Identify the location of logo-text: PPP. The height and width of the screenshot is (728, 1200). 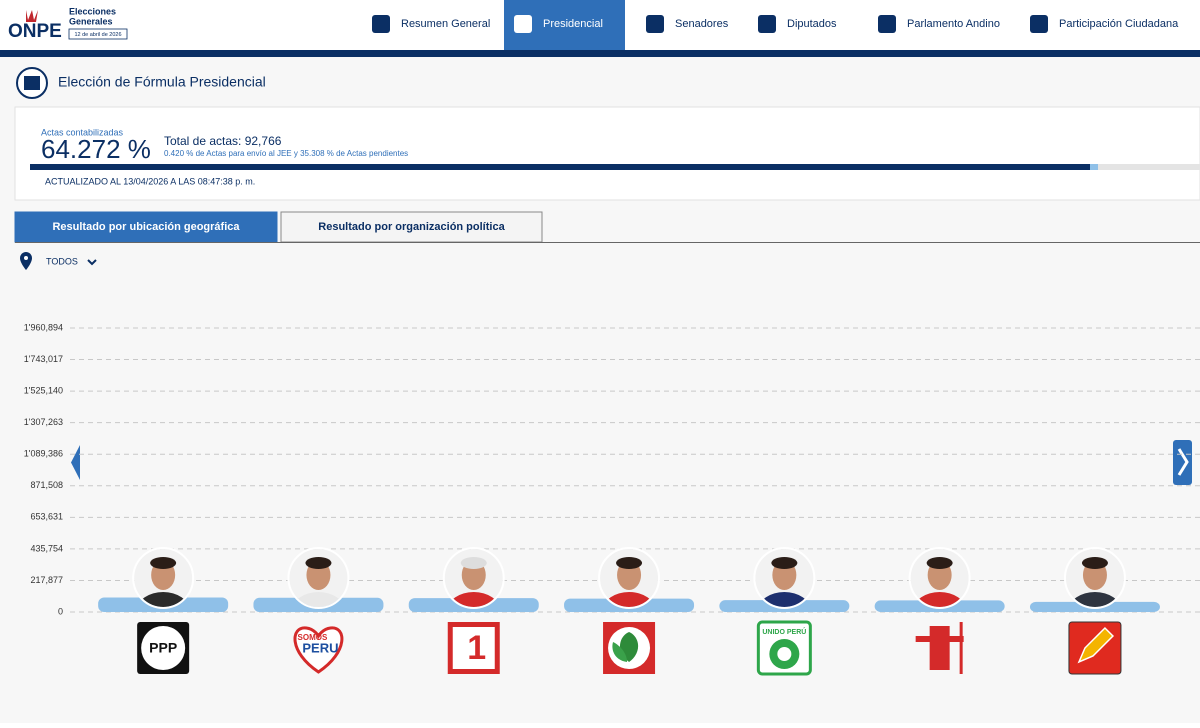
(163, 648).